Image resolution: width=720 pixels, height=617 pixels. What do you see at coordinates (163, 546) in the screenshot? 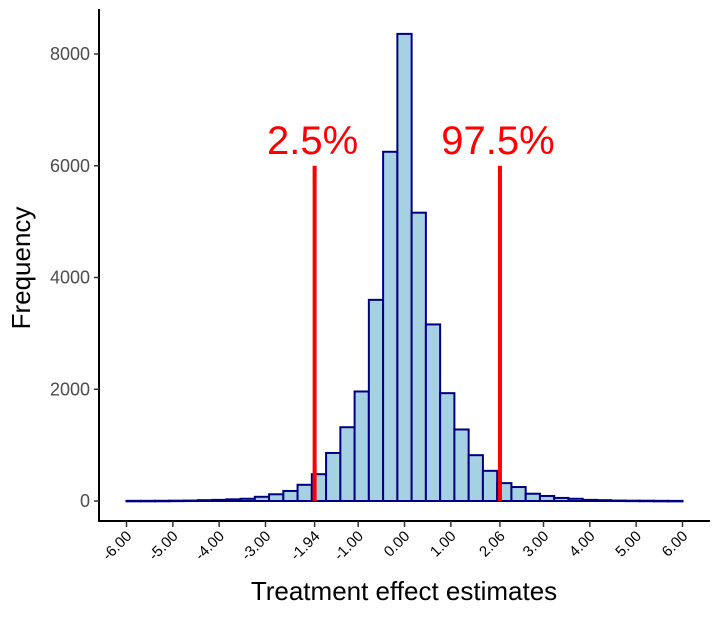
I see `x-tick-label: -5.00` at bounding box center [163, 546].